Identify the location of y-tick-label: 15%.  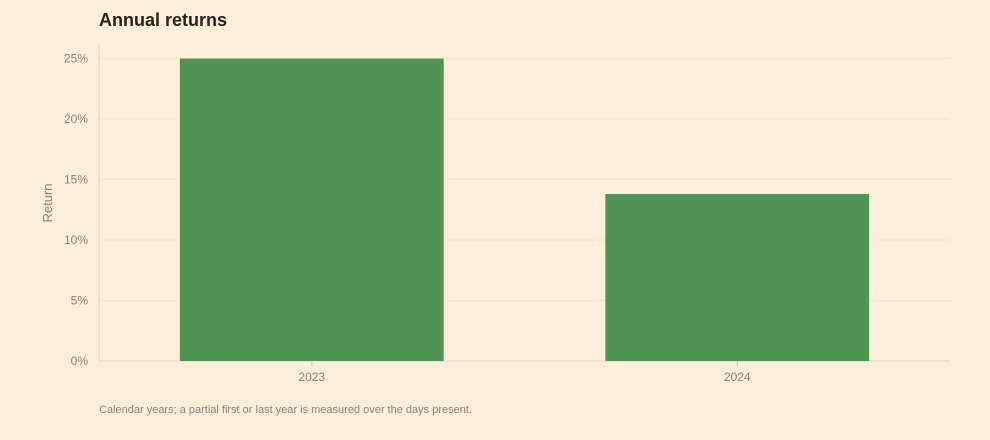
(76, 180).